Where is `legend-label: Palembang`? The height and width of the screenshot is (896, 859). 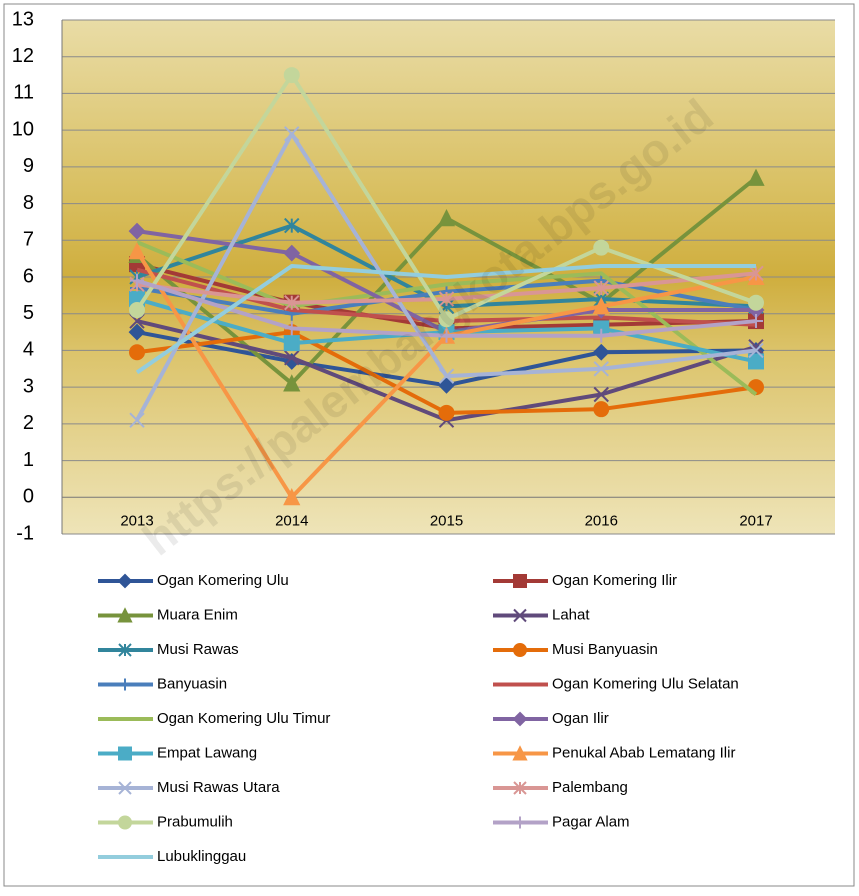
legend-label: Palembang is located at coordinates (590, 787).